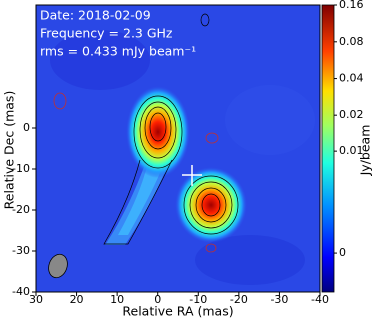 The image size is (374, 324). I want to click on x-axis-label: Relative RA (mas), so click(177, 311).